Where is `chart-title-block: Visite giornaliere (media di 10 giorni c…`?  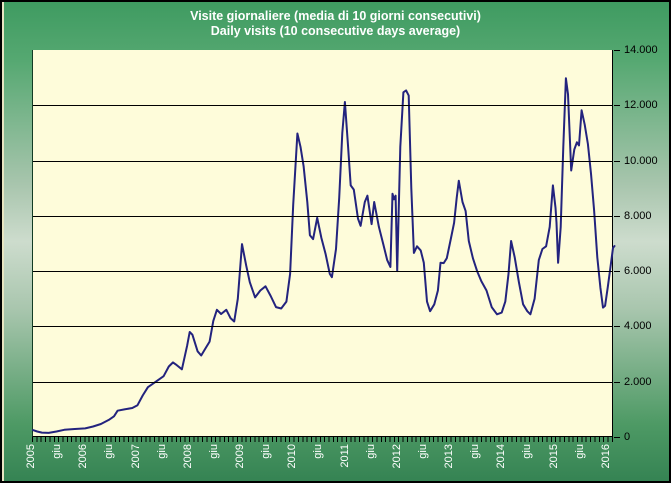
chart-title-block: Visite giornaliere (media di 10 giorni c… is located at coordinates (335, 24).